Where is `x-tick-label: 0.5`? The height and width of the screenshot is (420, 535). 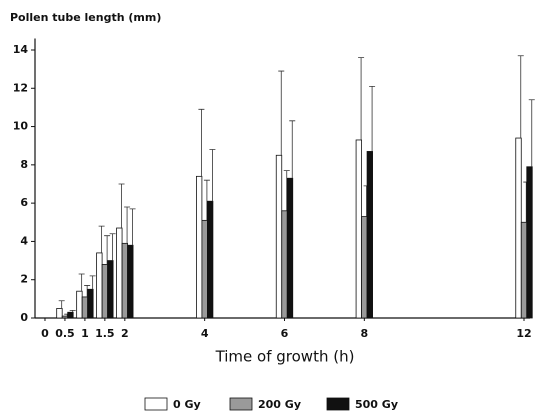 x-tick-label: 0.5 is located at coordinates (65, 333).